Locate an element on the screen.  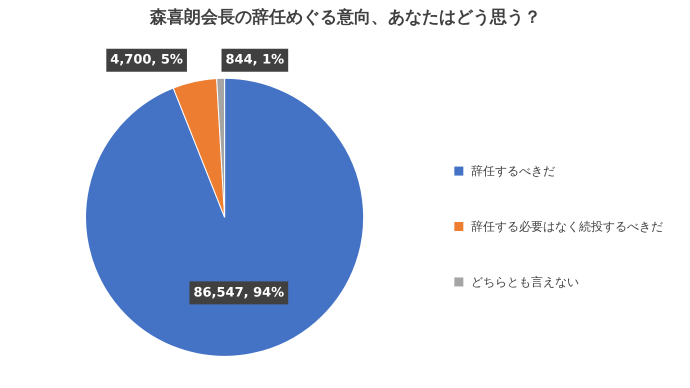
data-label: 4,700, 5% is located at coordinates (146, 60).